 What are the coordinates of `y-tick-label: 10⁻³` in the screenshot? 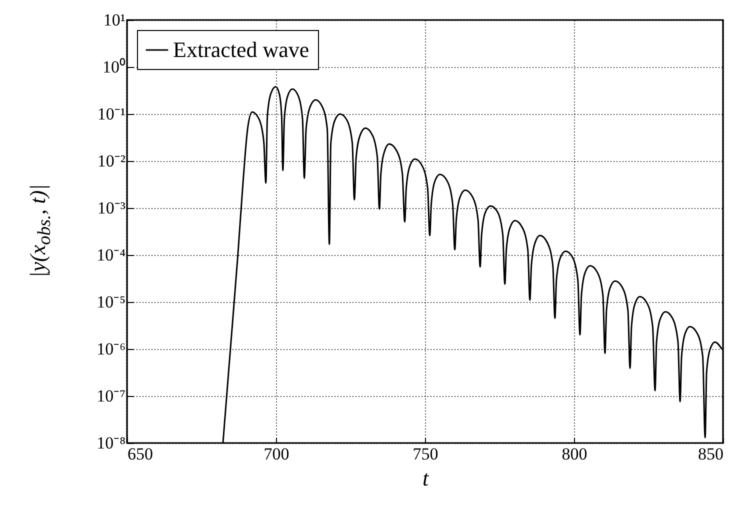 It's located at (111, 208).